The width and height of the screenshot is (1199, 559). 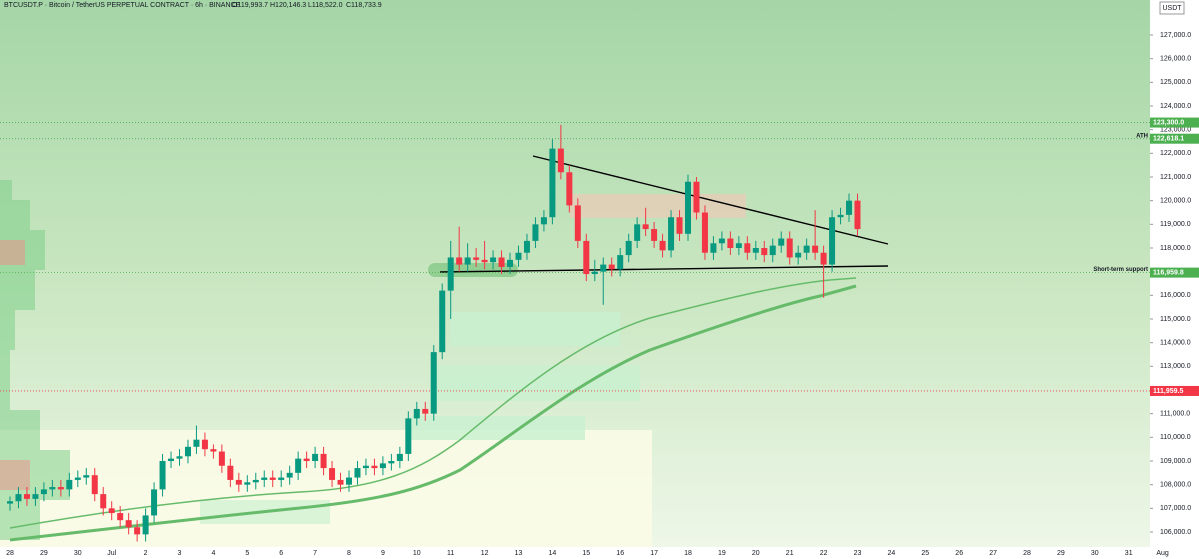 What do you see at coordinates (519, 553) in the screenshot?
I see `x-tick-label: 13` at bounding box center [519, 553].